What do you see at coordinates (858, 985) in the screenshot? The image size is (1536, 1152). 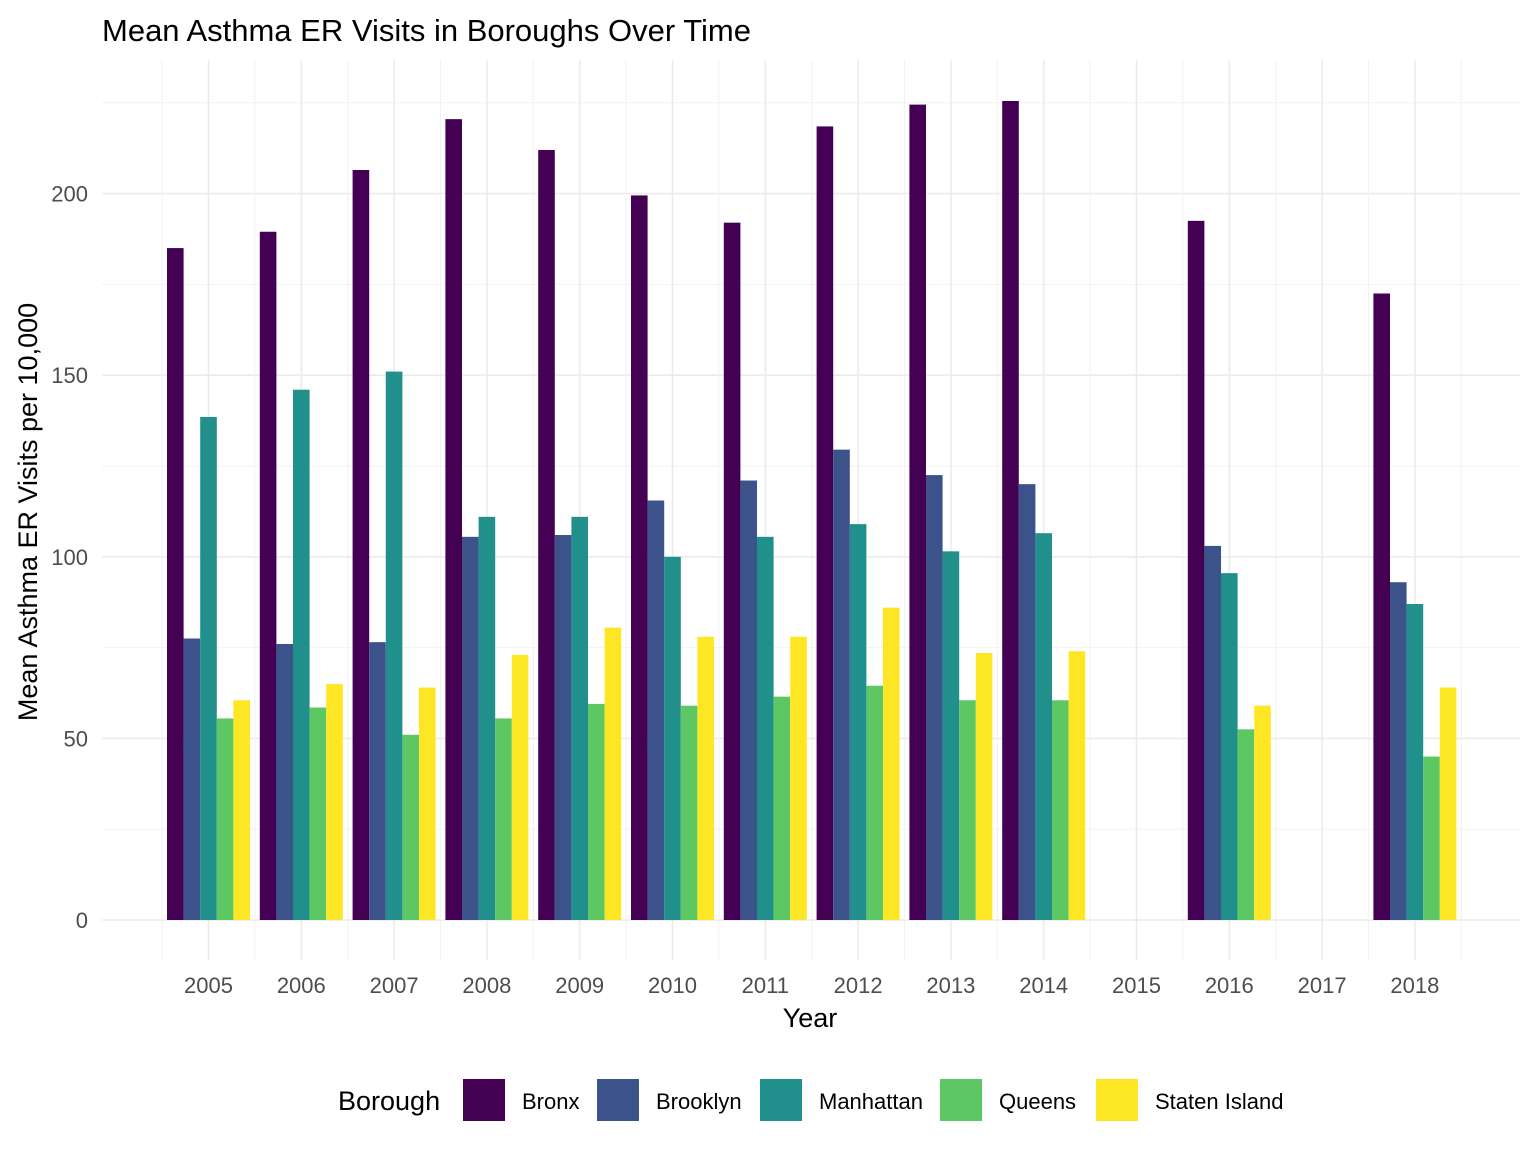 I see `x-tick-label: 2012` at bounding box center [858, 985].